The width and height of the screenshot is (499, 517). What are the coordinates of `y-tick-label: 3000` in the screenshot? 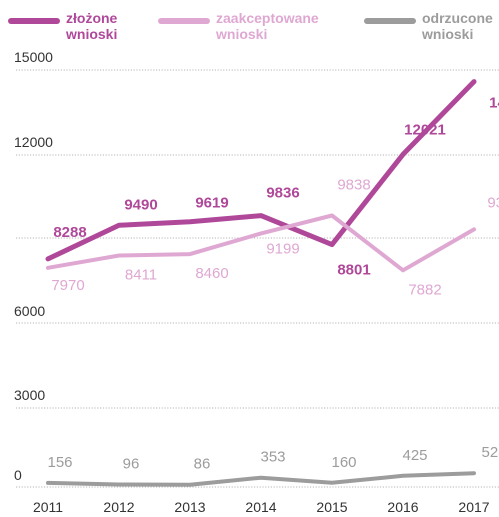 It's located at (29, 395).